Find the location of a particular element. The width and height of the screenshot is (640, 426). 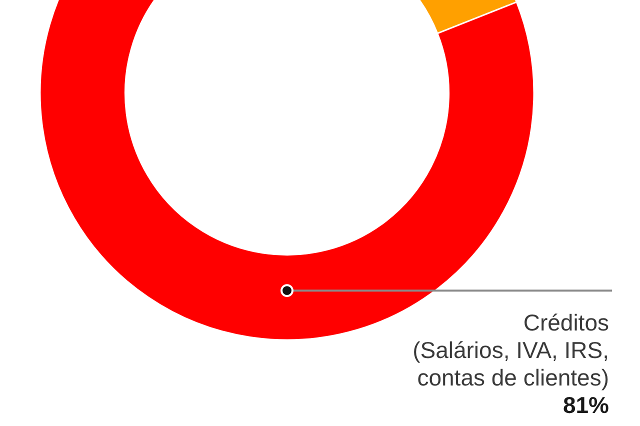

slice-label: Créditos (Salários, IVA, IRS, contas de clientes) is located at coordinates (510, 350).